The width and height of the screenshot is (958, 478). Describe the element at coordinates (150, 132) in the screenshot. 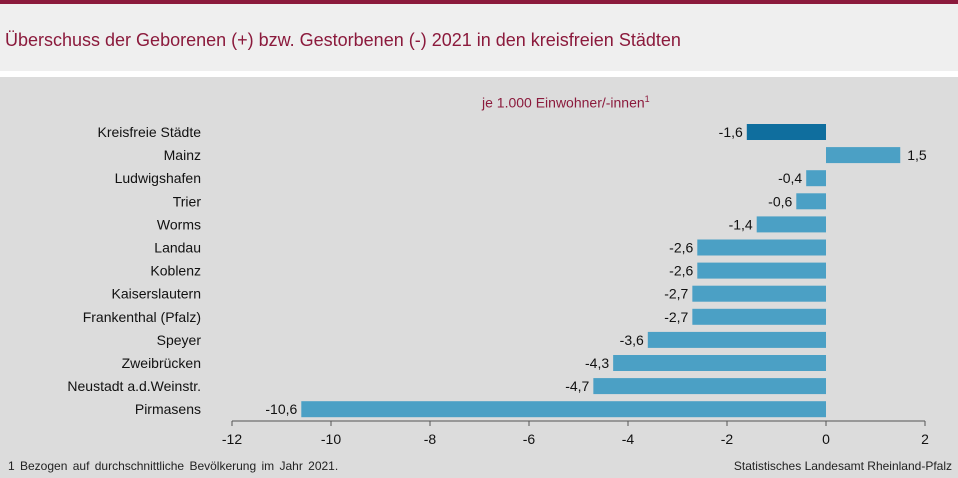

I see `category-label: Kreisfreie Städte` at that location.